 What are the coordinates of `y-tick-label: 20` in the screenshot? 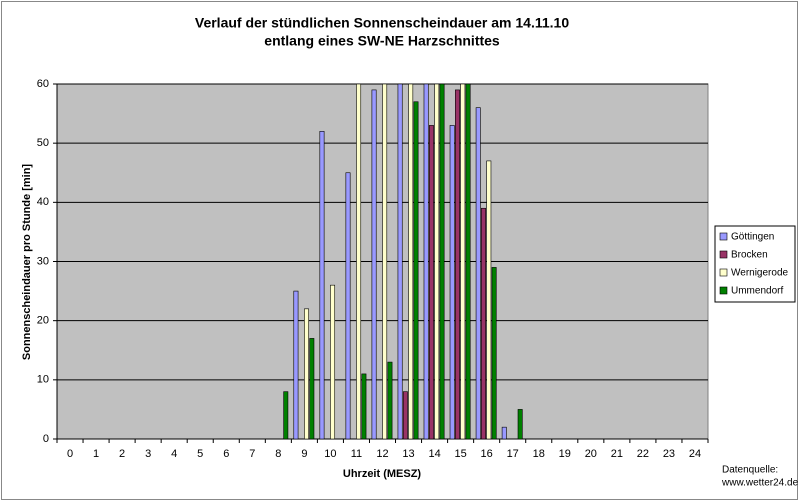 It's located at (43, 321).